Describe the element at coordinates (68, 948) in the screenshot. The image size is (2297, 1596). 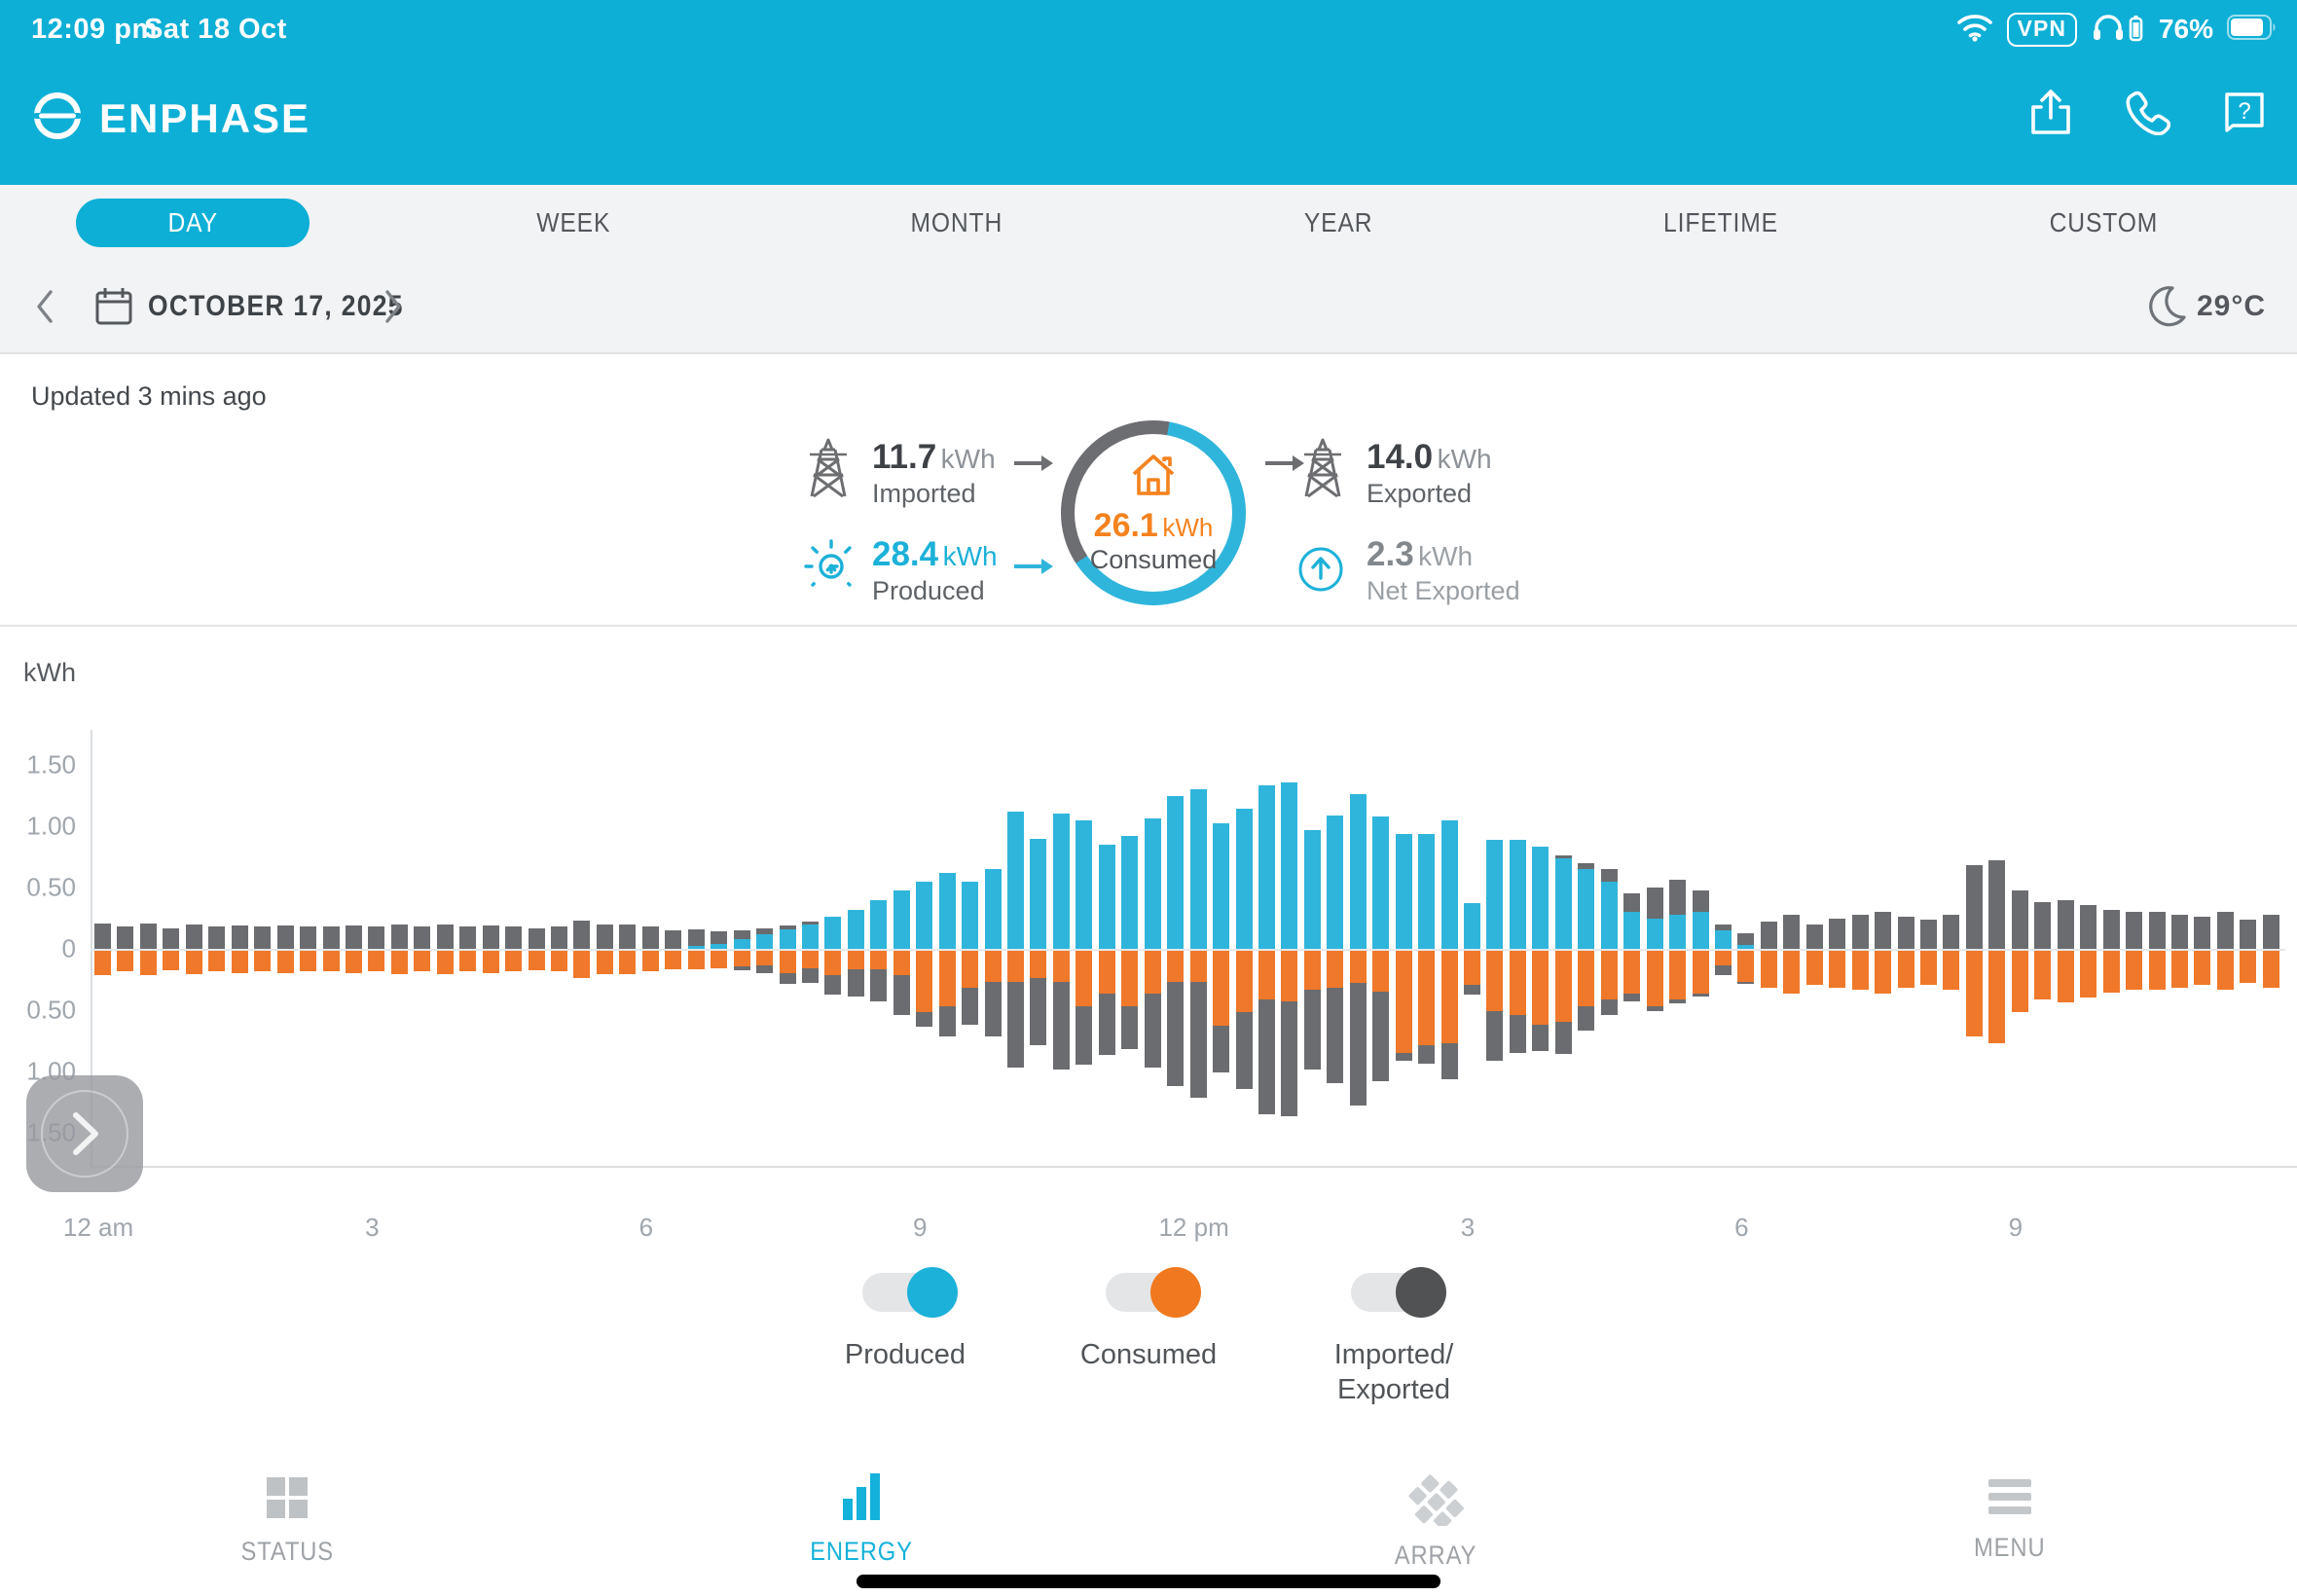
I see `y-tick-label: 0` at that location.